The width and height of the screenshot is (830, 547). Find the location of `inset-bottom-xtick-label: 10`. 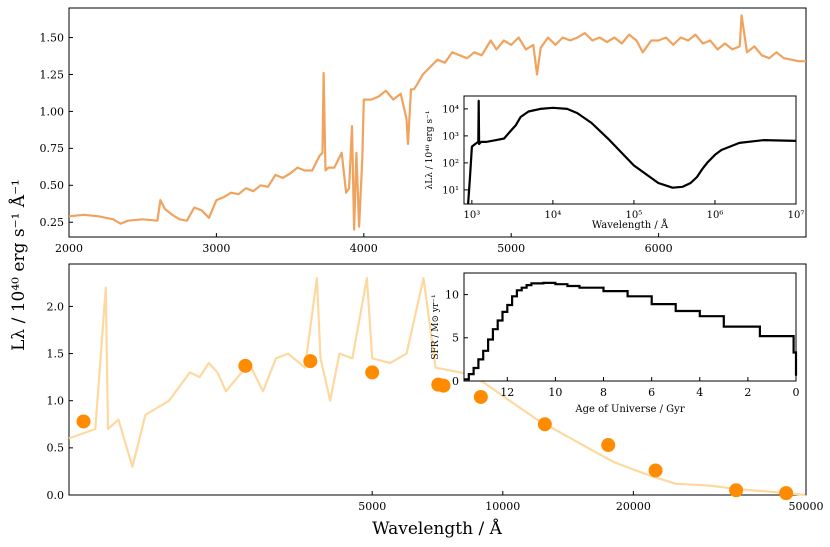

inset-bottom-xtick-label: 10 is located at coordinates (555, 392).